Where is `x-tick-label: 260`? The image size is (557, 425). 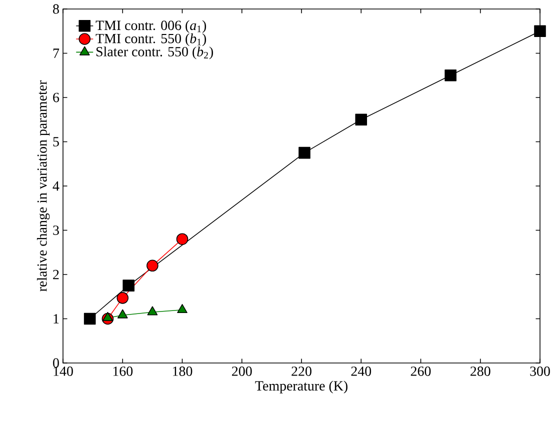 x-tick-label: 260 is located at coordinates (420, 371).